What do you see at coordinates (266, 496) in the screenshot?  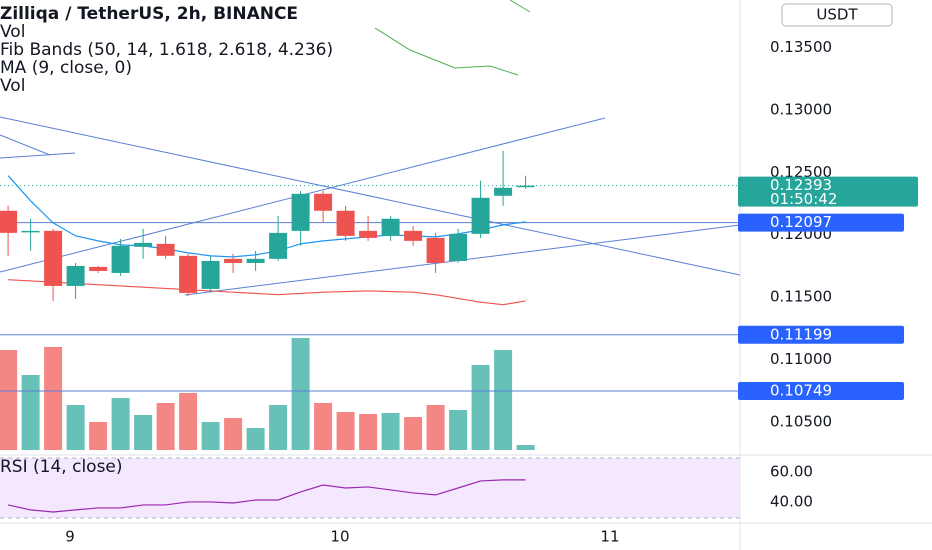 I see `rsi-line` at bounding box center [266, 496].